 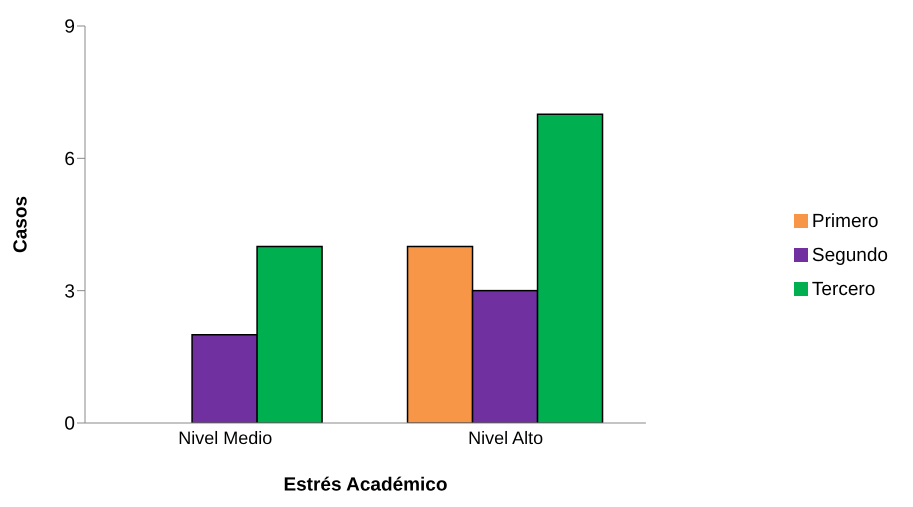 I want to click on y-tick-label: 3, so click(x=69, y=291).